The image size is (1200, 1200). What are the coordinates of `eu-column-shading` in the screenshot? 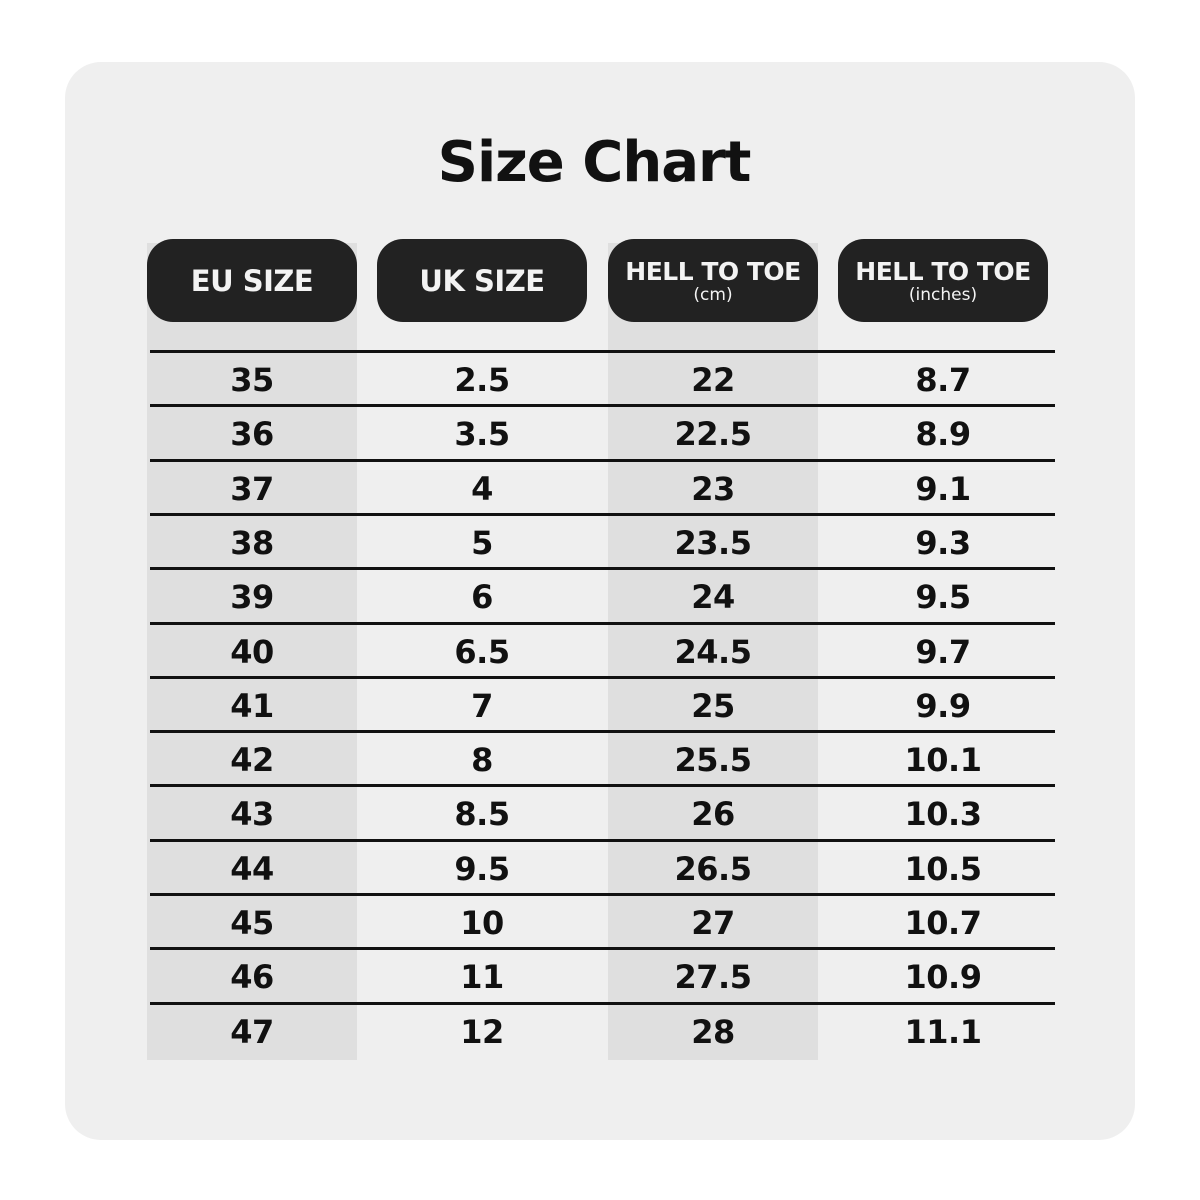 It's located at (252, 651).